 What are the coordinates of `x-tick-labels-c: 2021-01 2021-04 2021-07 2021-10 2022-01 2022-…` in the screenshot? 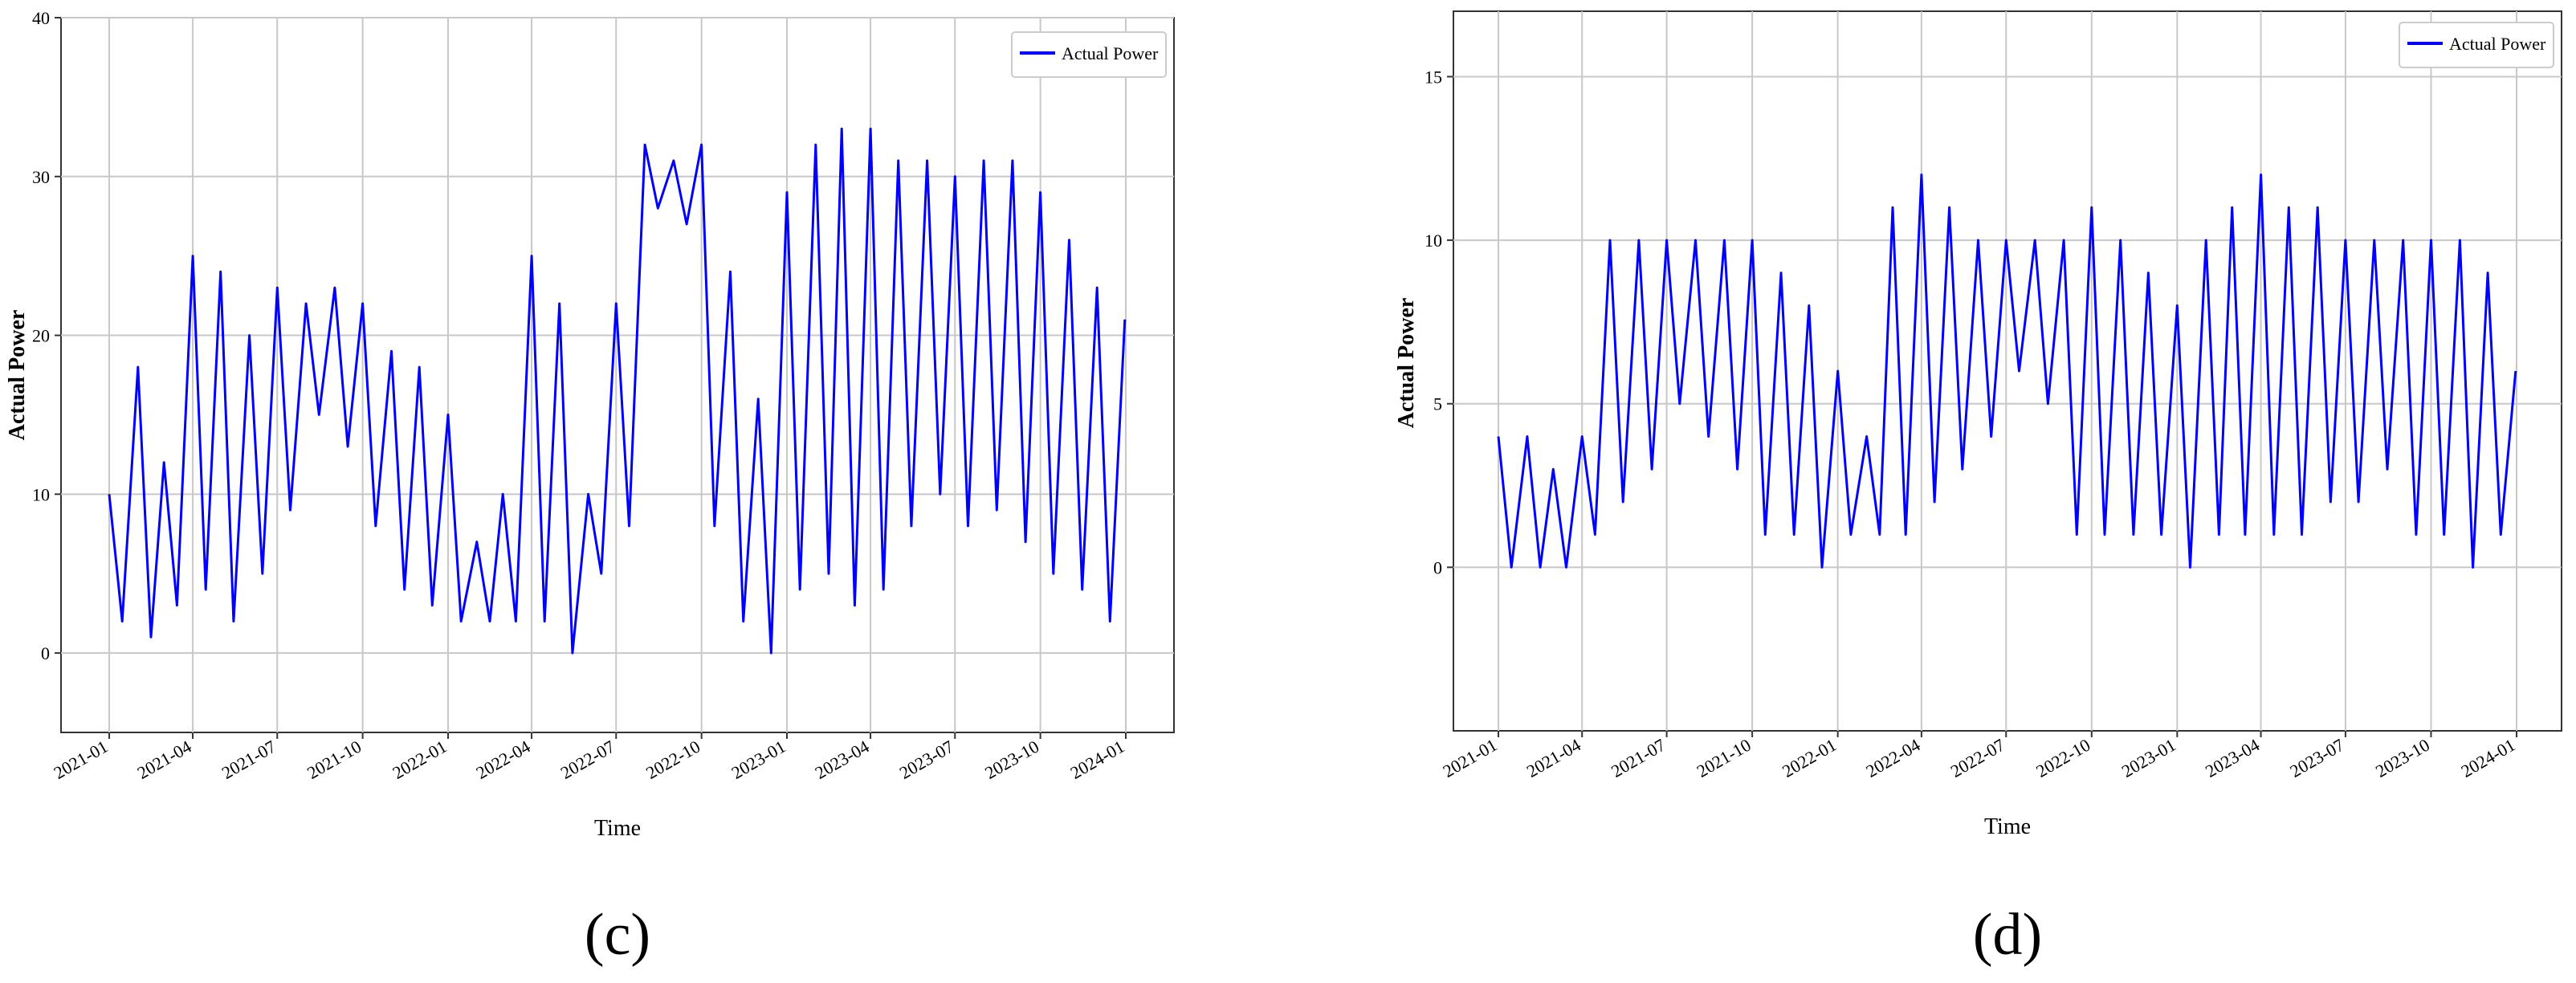 It's located at (588, 759).